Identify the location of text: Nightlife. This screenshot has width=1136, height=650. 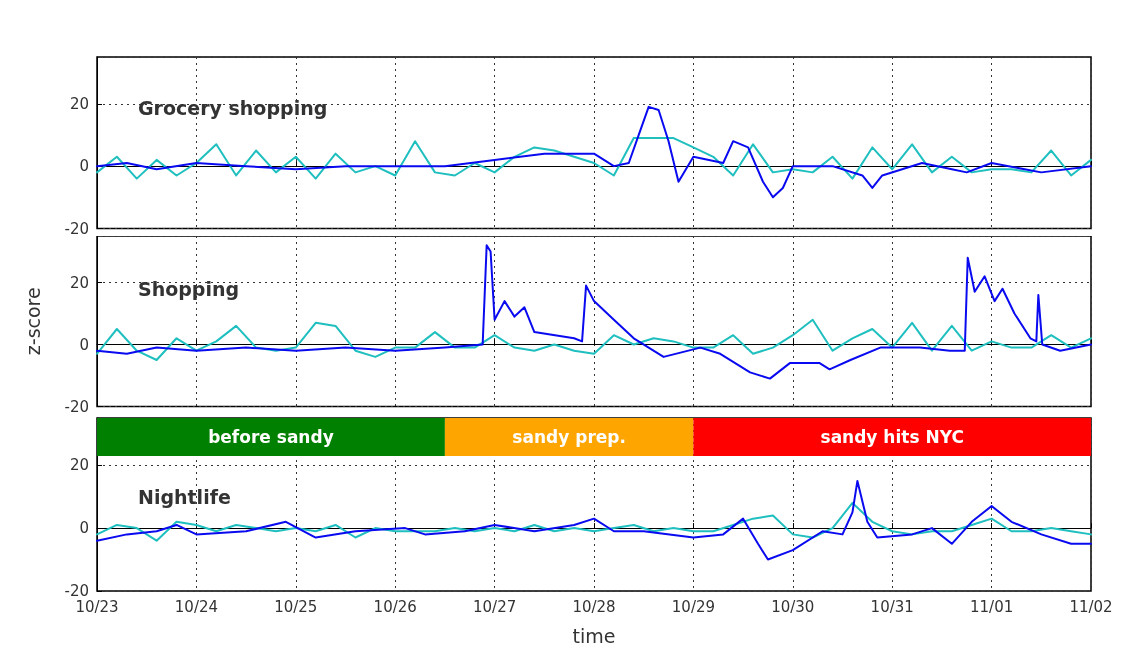
(184, 496).